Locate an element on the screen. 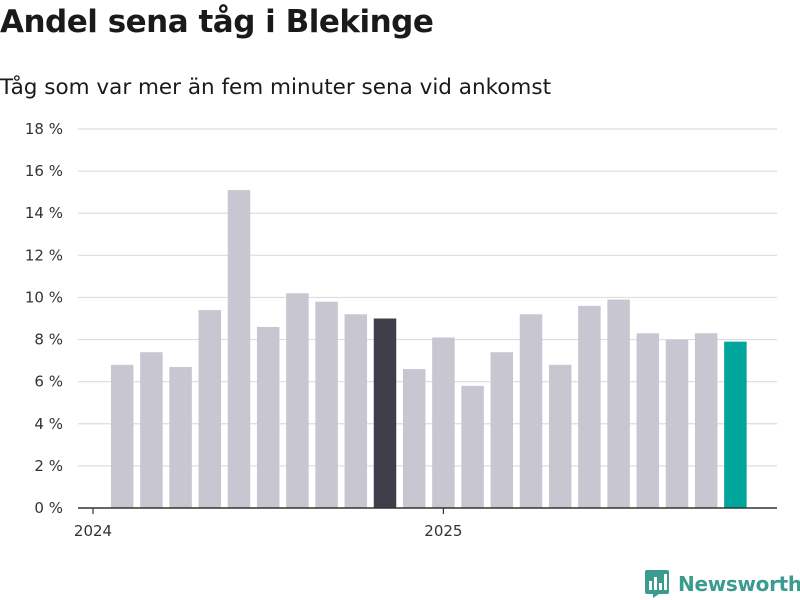  chart-title: Andel sena tåg i Blekinge is located at coordinates (217, 22).